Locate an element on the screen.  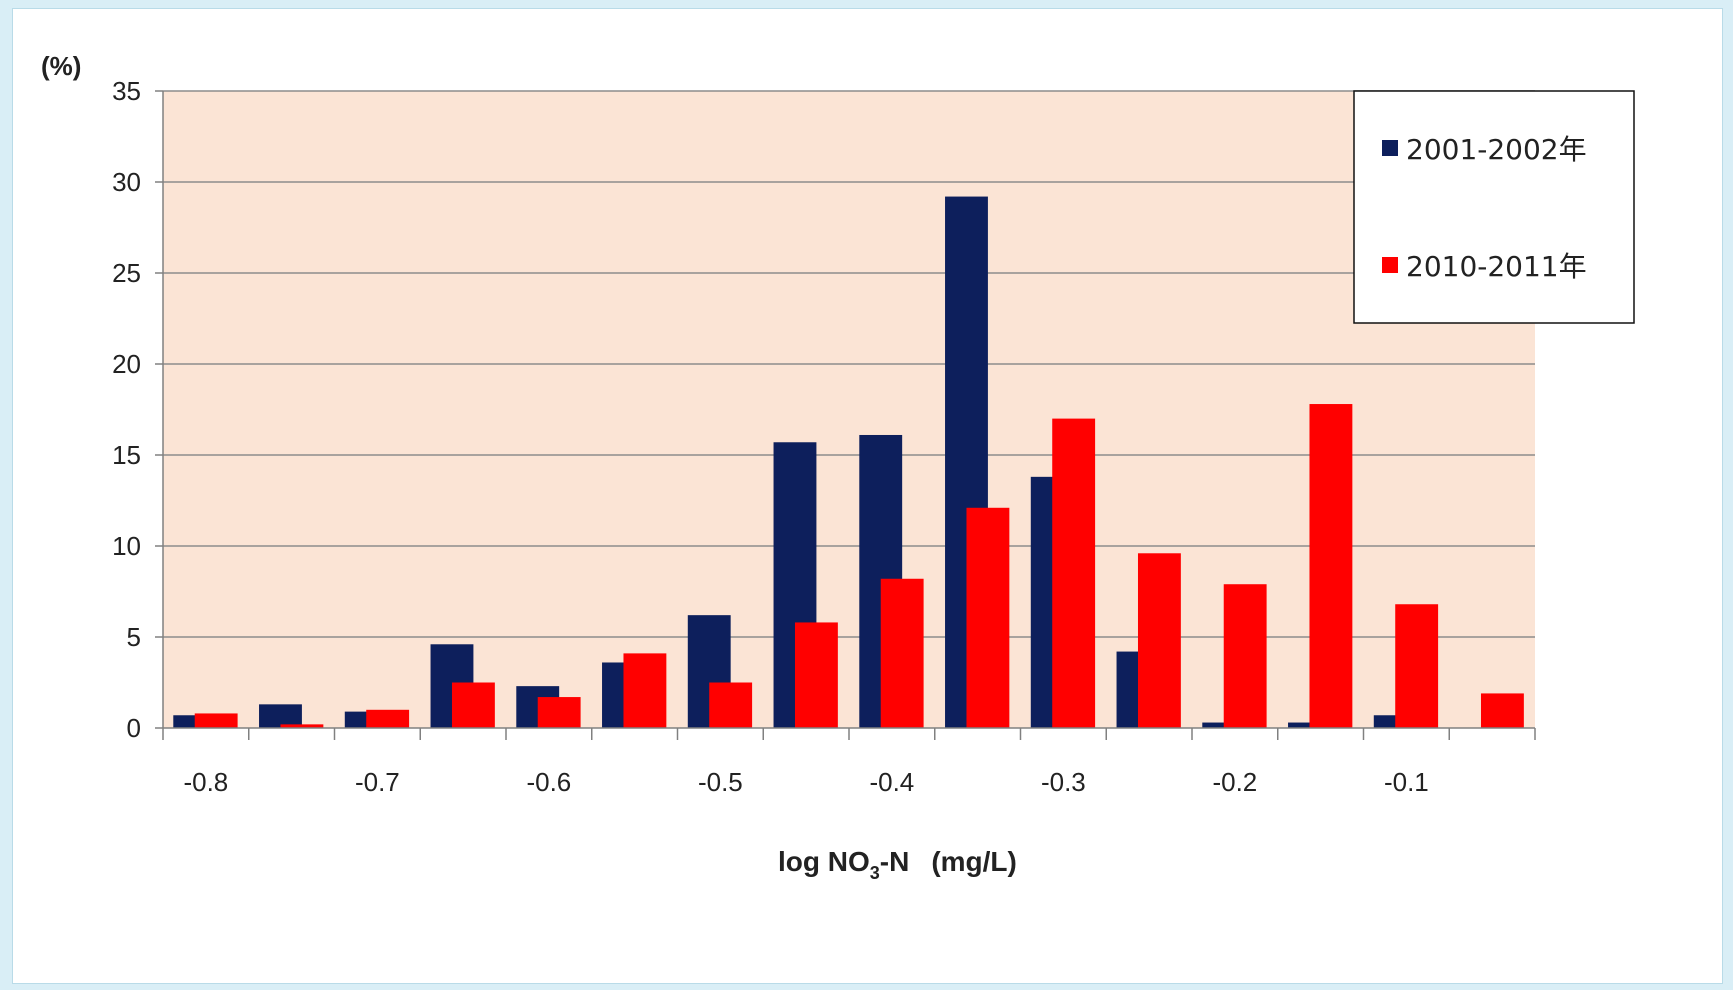
x-axis-label-unit: (mg/L) is located at coordinates (974, 861).